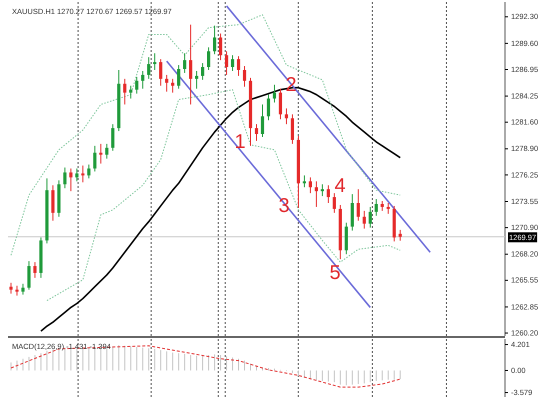 The width and height of the screenshot is (552, 400). Describe the element at coordinates (335, 273) in the screenshot. I see `annotation: 5` at that location.